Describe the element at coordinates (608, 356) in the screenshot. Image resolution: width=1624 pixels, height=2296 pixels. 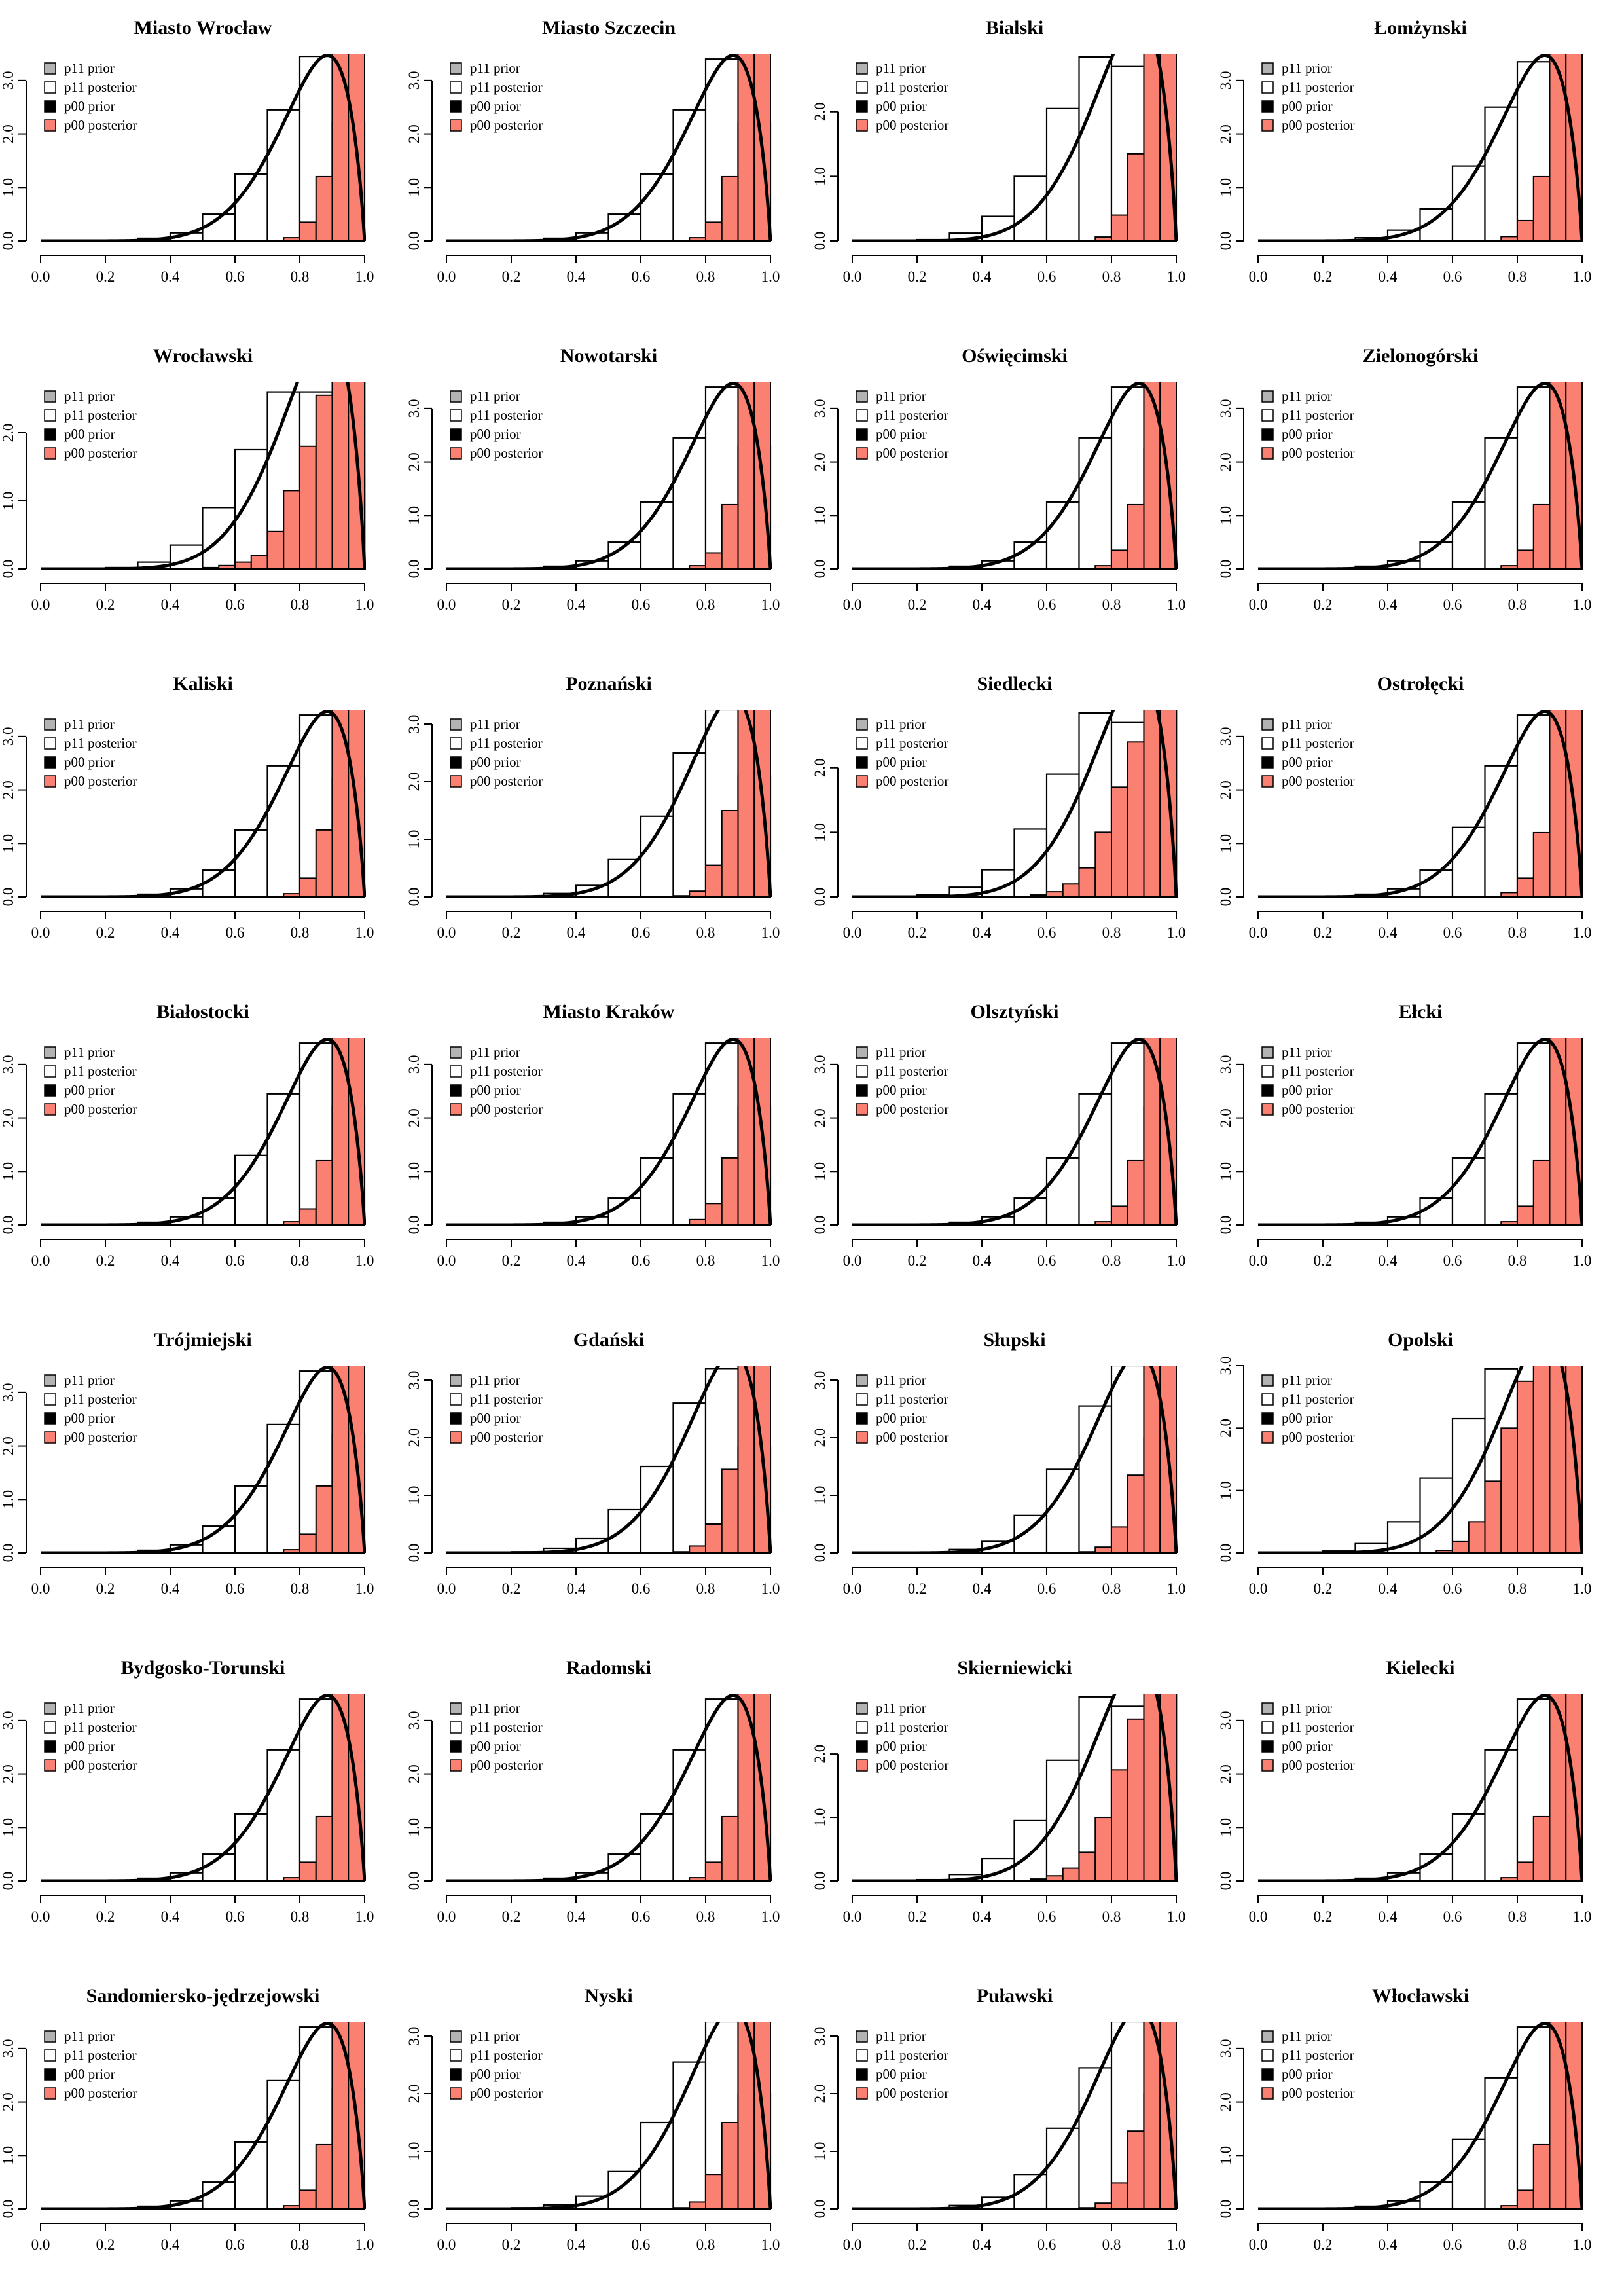
I see `panel-title: Nowotarski` at that location.